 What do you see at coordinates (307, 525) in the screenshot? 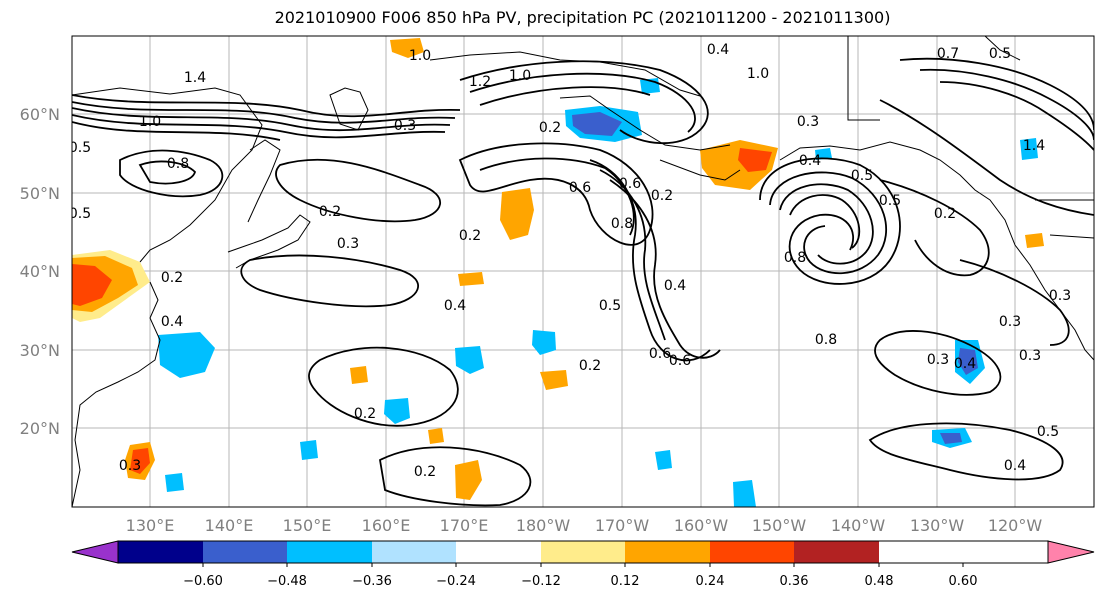
I see `lon-label: 150°E` at bounding box center [307, 525].